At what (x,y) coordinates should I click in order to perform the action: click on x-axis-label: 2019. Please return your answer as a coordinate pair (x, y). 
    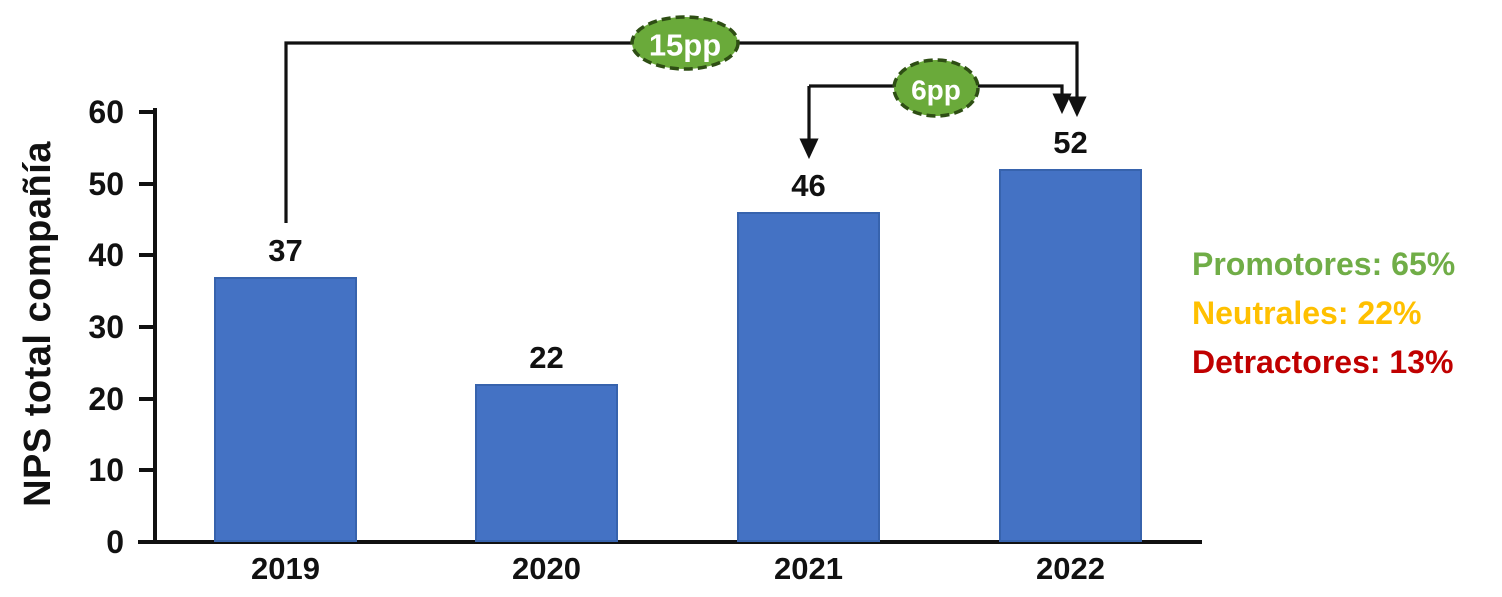
    Looking at the image, I should click on (285, 568).